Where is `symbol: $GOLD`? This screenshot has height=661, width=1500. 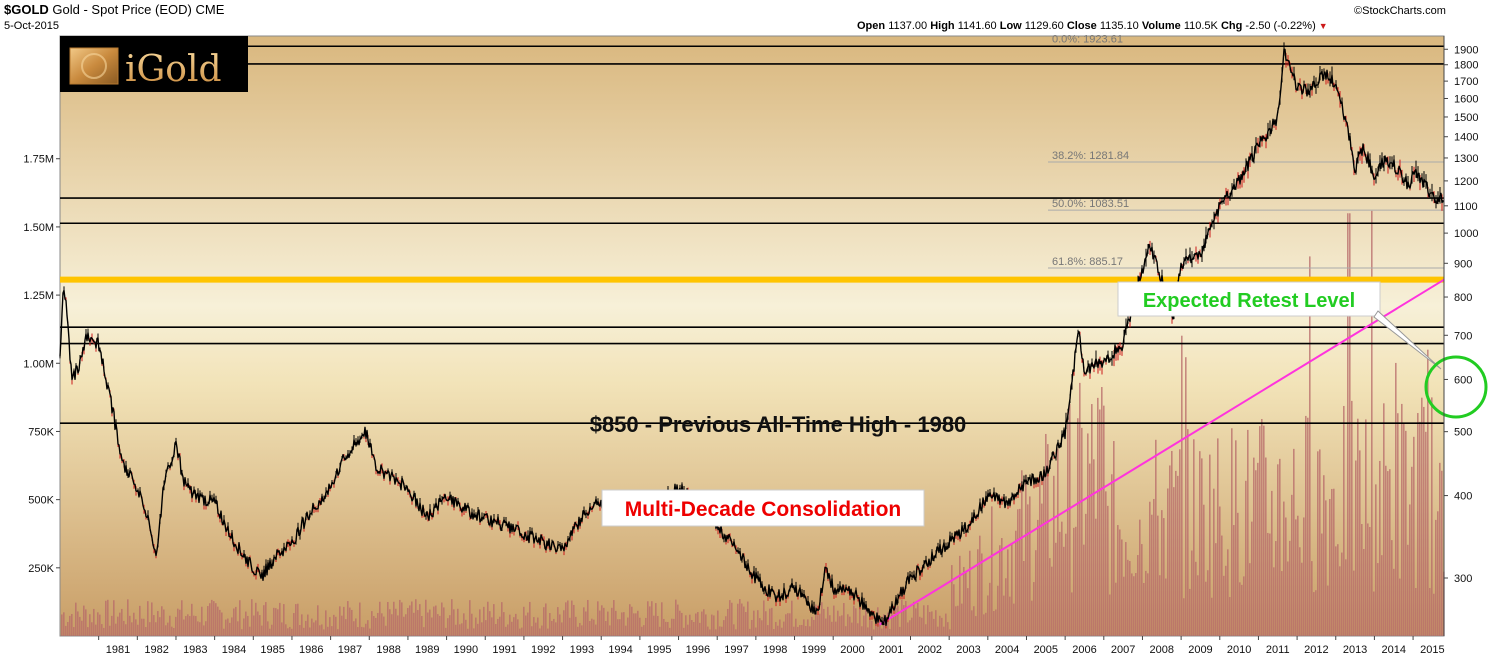 symbol: $GOLD is located at coordinates (26, 9).